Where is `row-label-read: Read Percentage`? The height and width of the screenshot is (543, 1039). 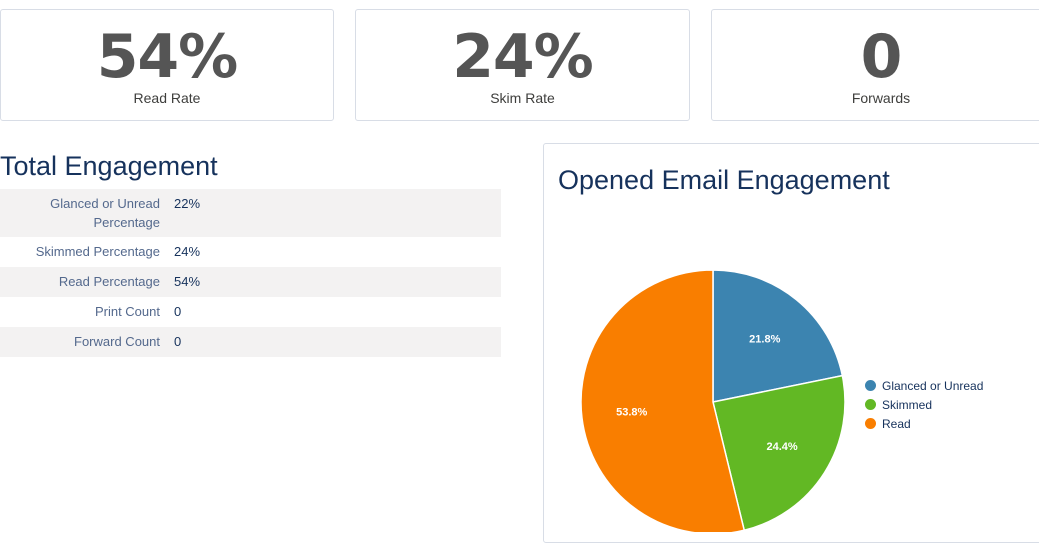 row-label-read: Read Percentage is located at coordinates (109, 281).